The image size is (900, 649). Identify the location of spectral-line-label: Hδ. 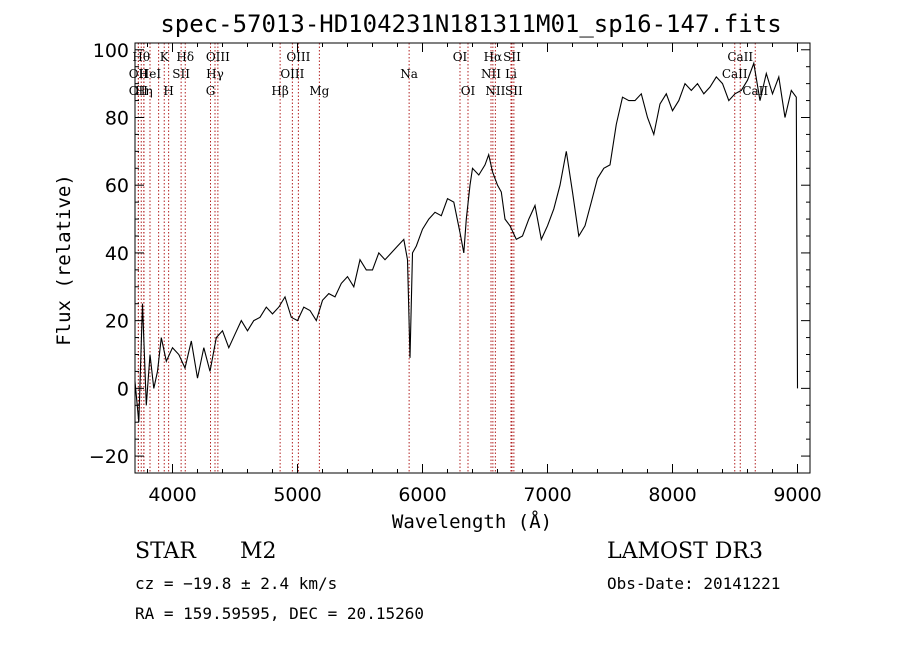
(185, 57).